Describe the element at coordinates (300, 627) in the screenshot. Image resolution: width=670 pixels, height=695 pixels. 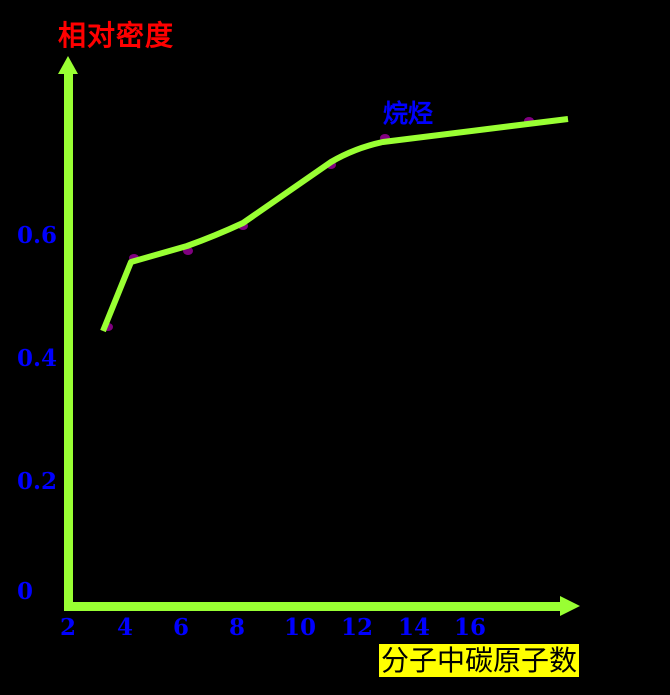
I see `x-tick-label: 10` at that location.